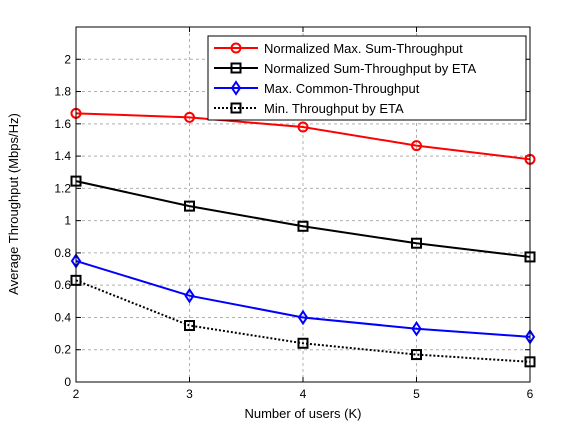 This screenshot has height=431, width=581. What do you see at coordinates (189, 394) in the screenshot?
I see `x-tick-label: 3` at bounding box center [189, 394].